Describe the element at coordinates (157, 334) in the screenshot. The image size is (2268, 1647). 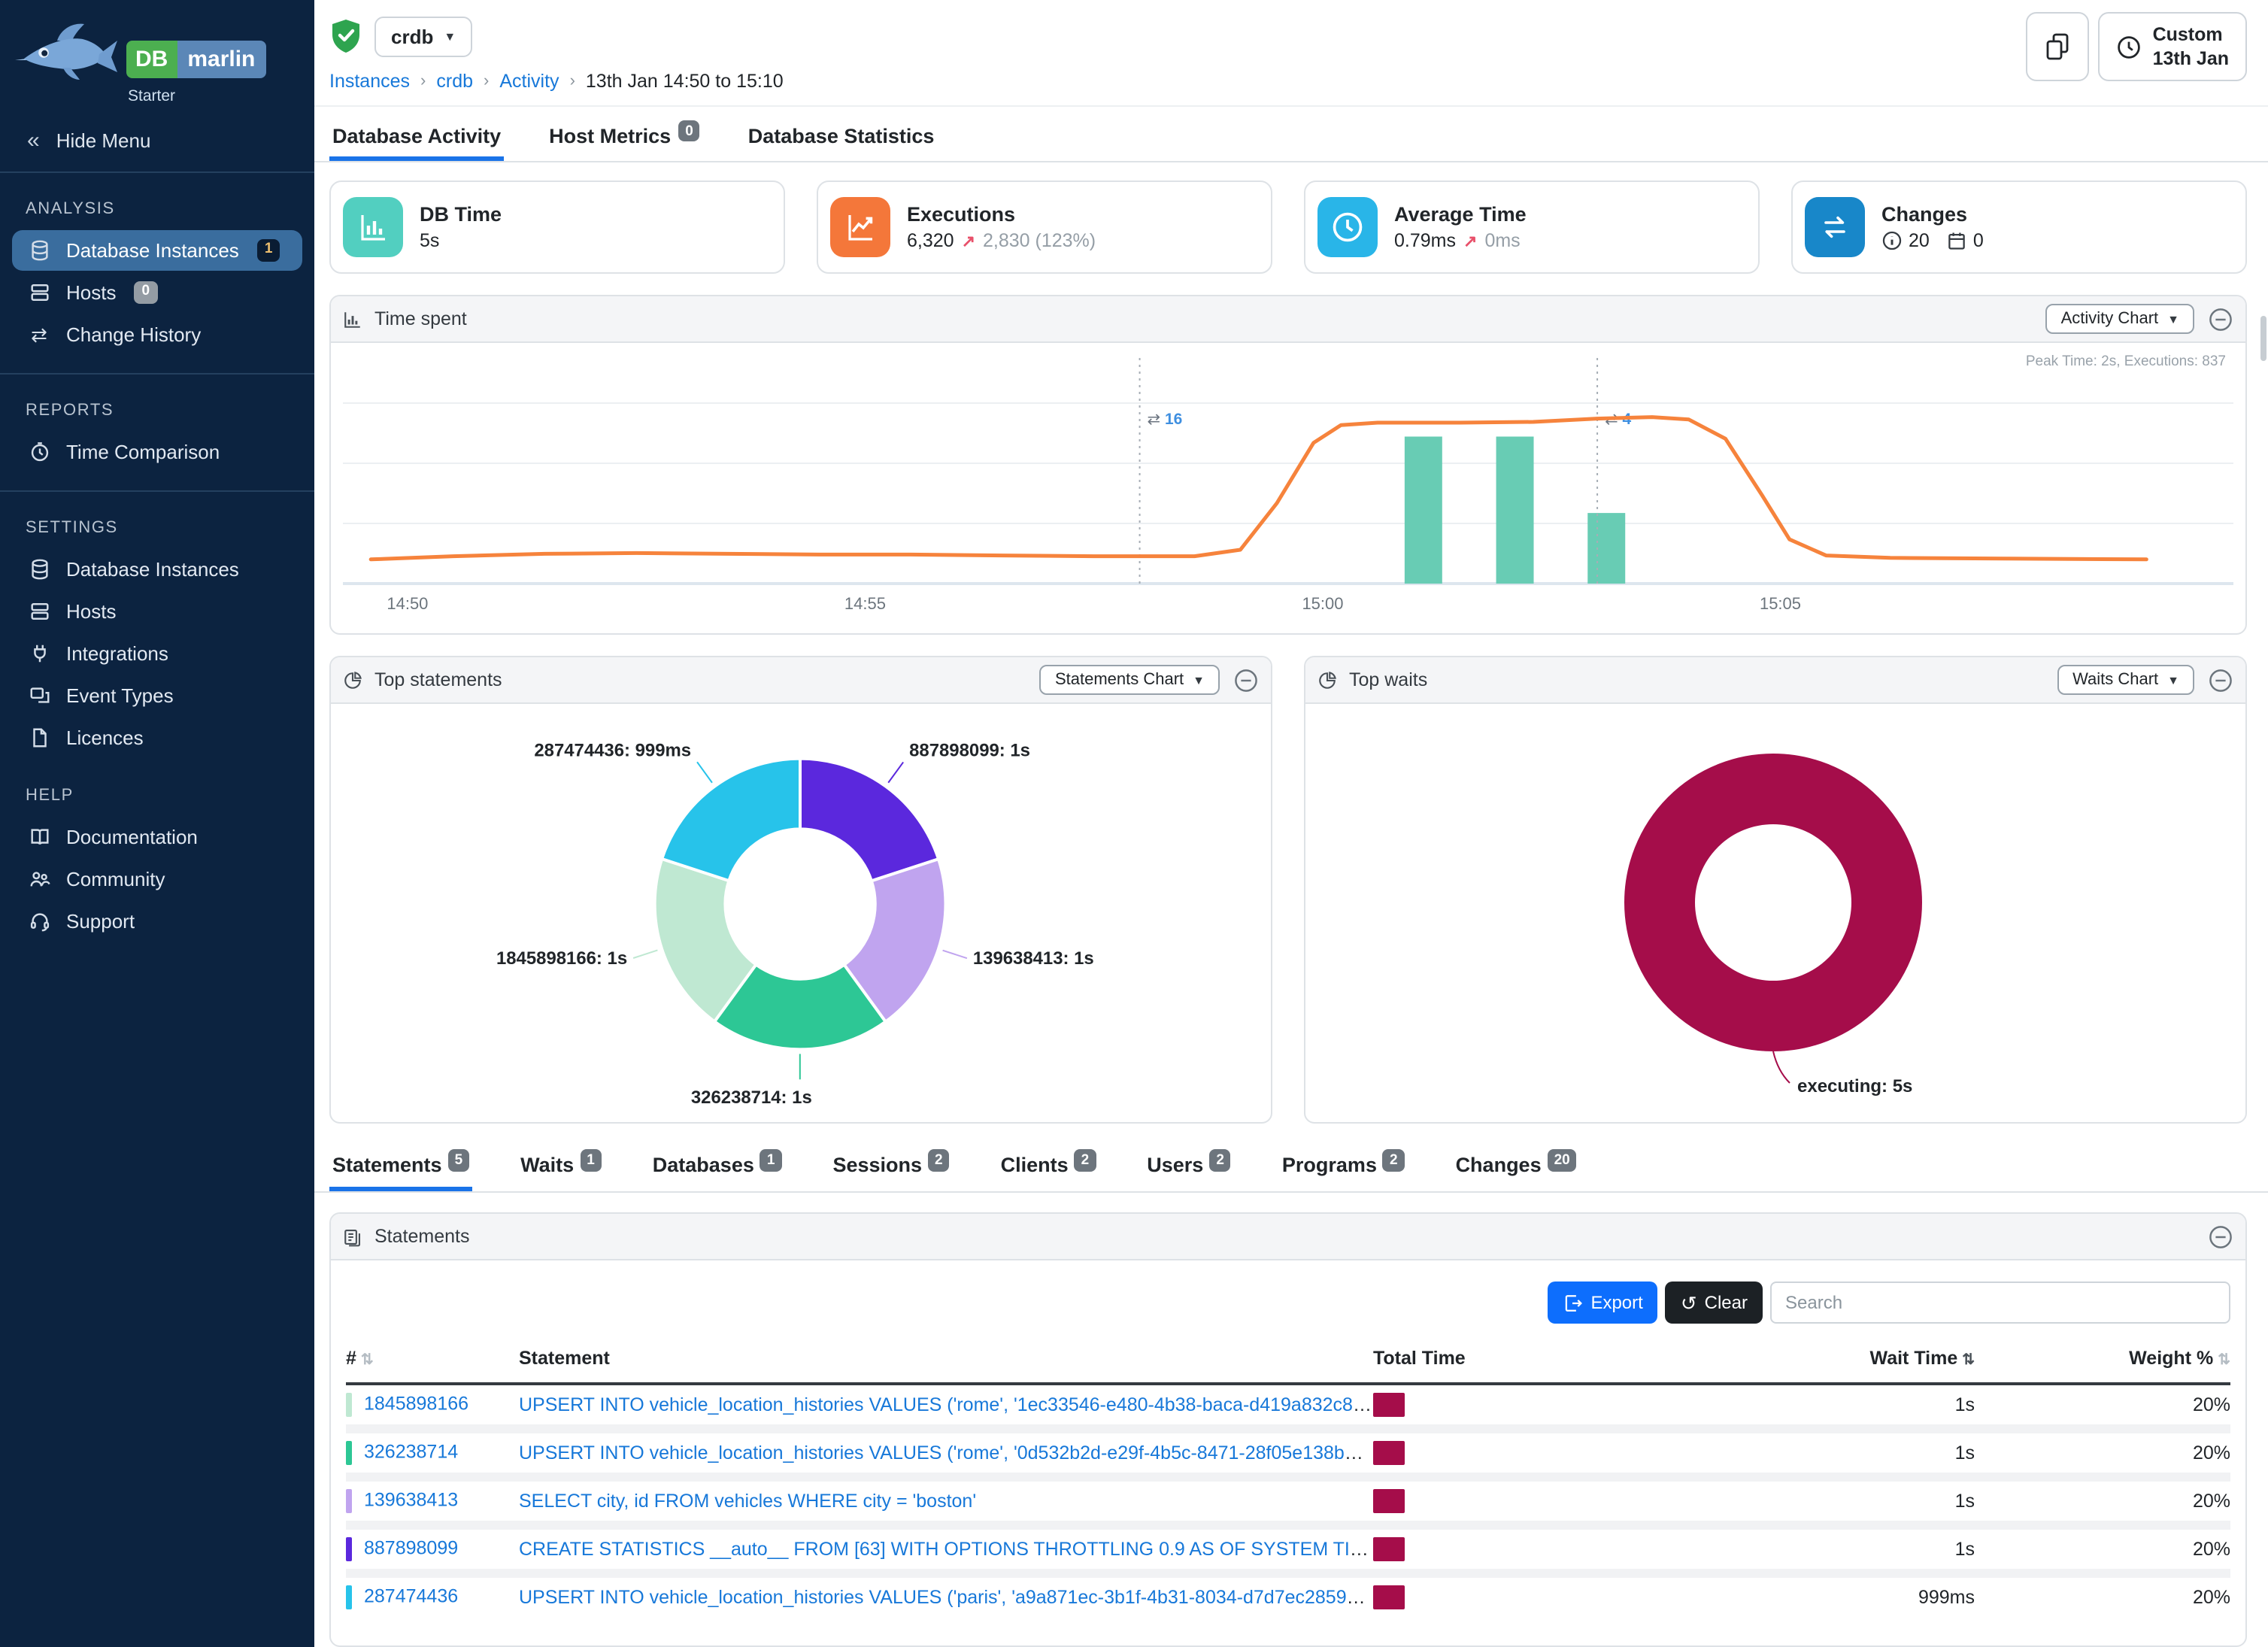
I see `sidebar-item-change-history: ⇄ Change History` at that location.